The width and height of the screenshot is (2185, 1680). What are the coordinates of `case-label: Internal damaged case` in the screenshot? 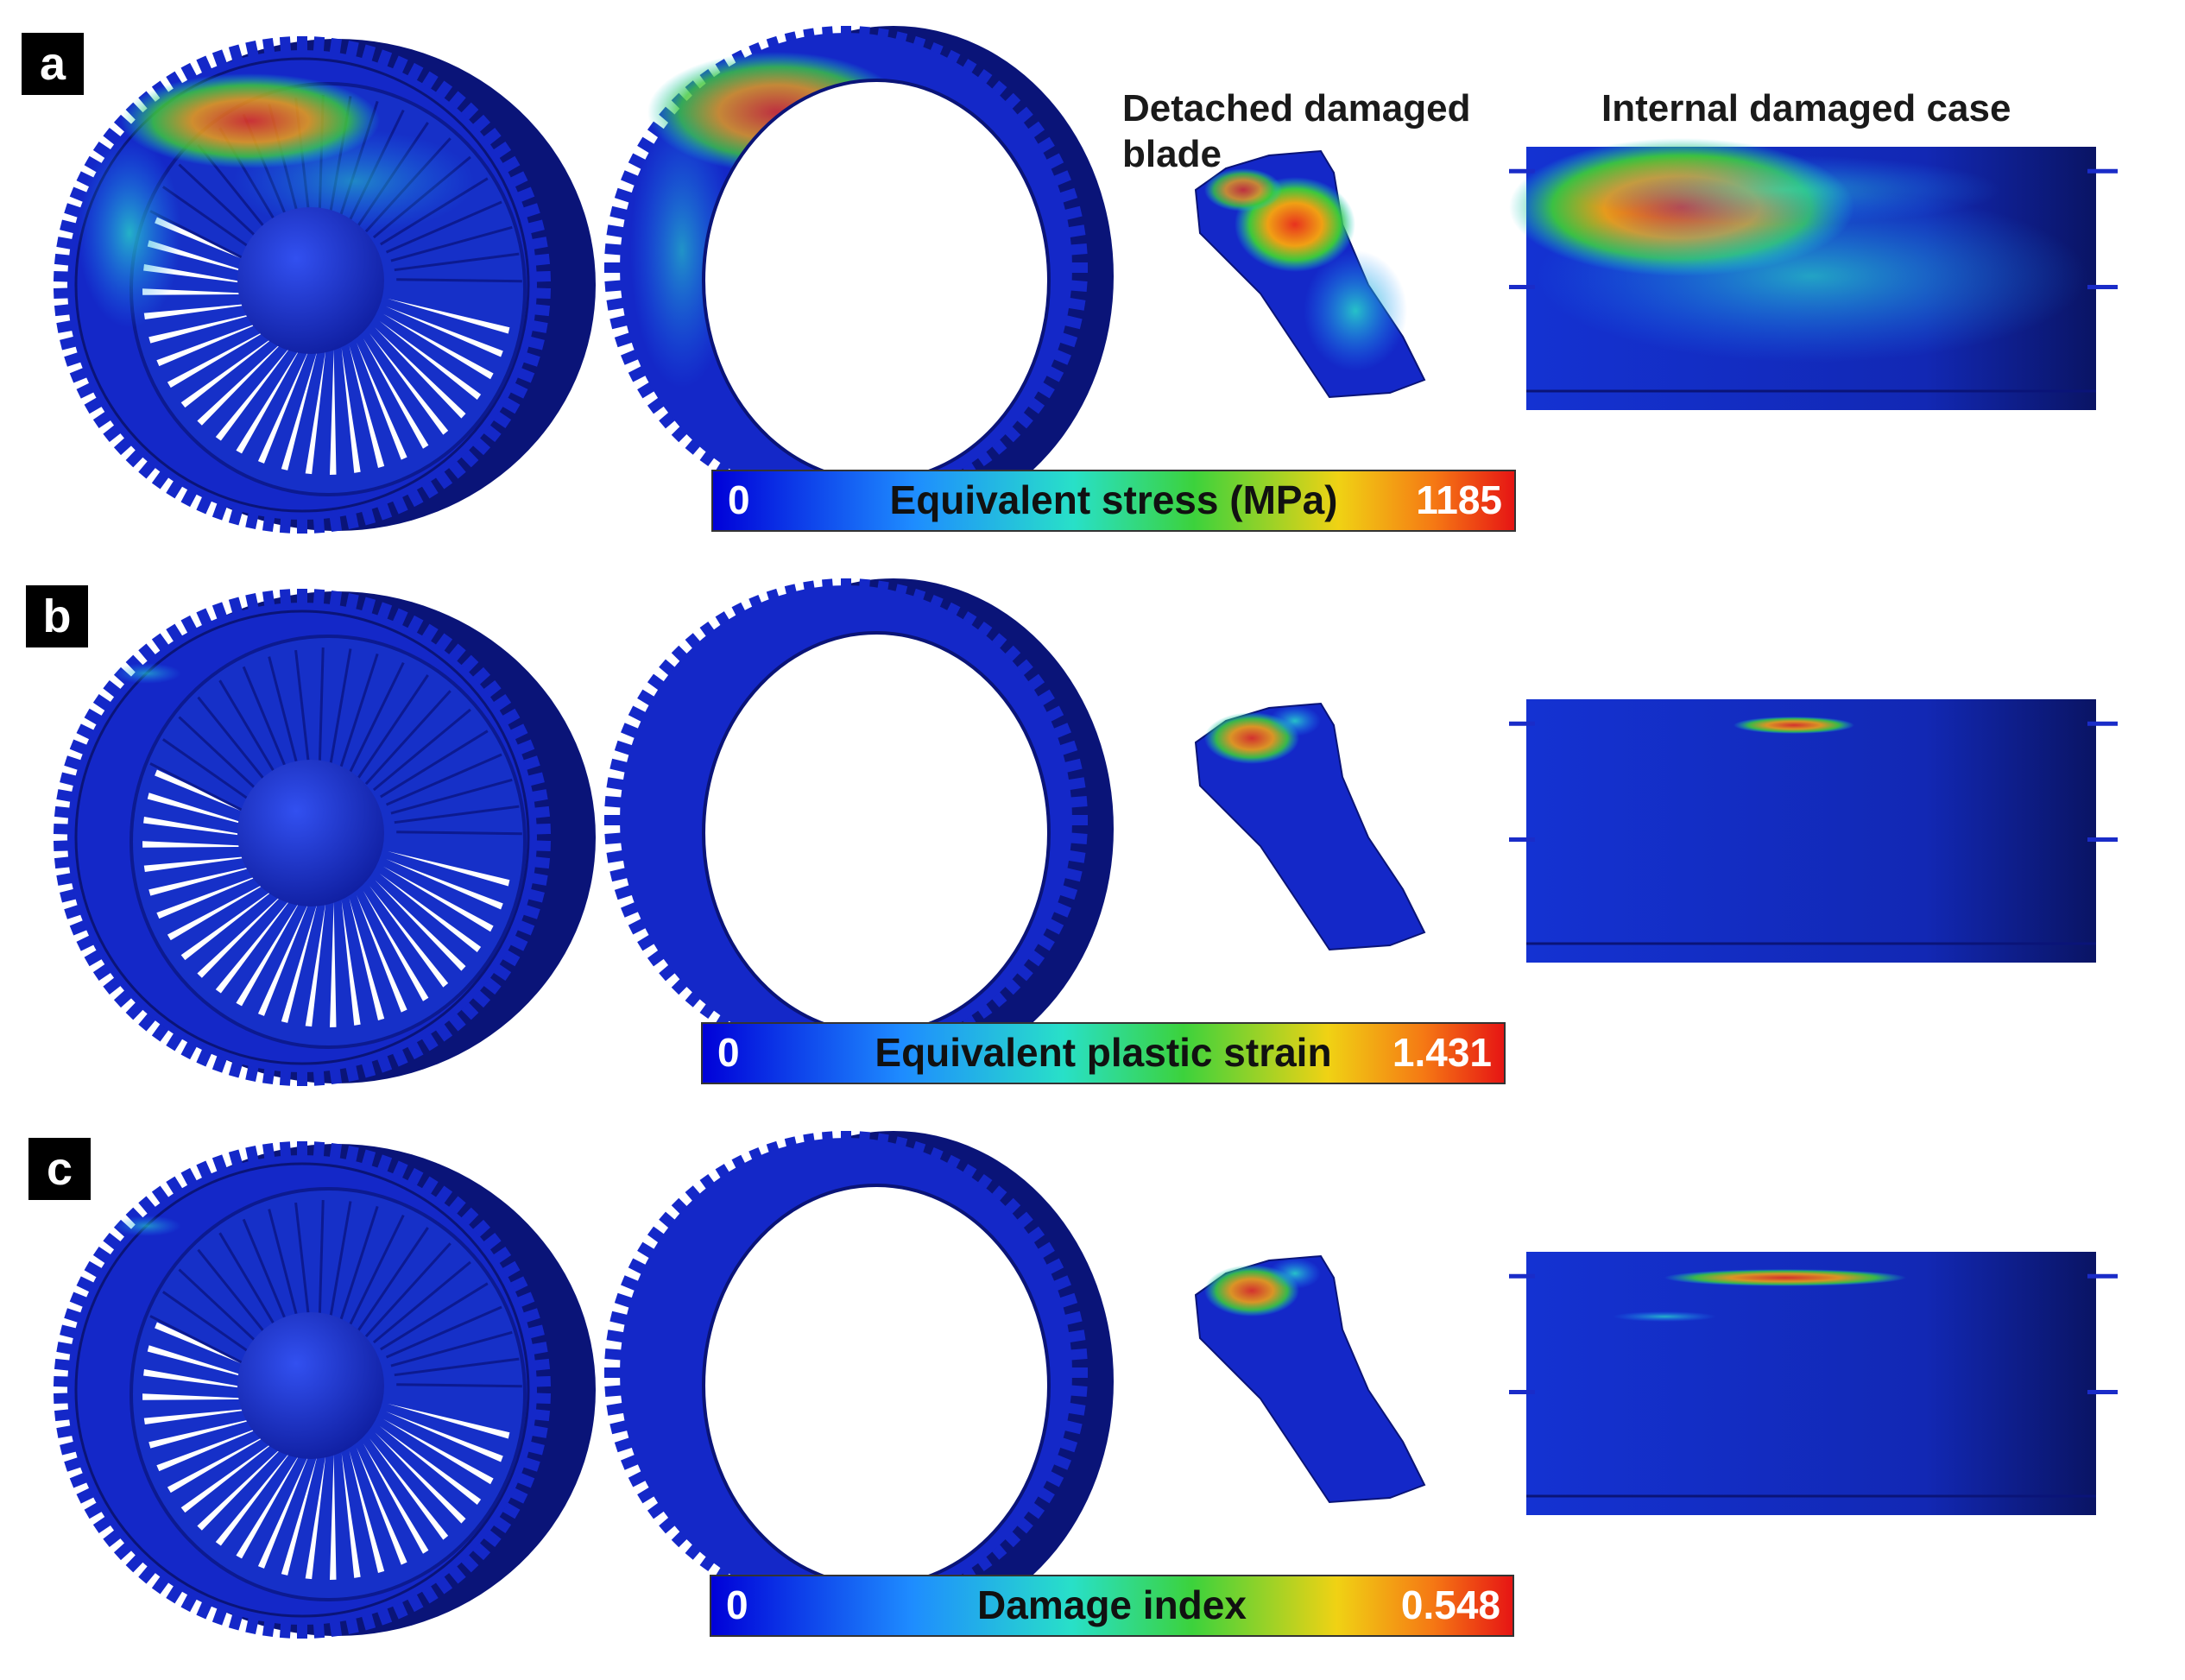 It's located at (1806, 108).